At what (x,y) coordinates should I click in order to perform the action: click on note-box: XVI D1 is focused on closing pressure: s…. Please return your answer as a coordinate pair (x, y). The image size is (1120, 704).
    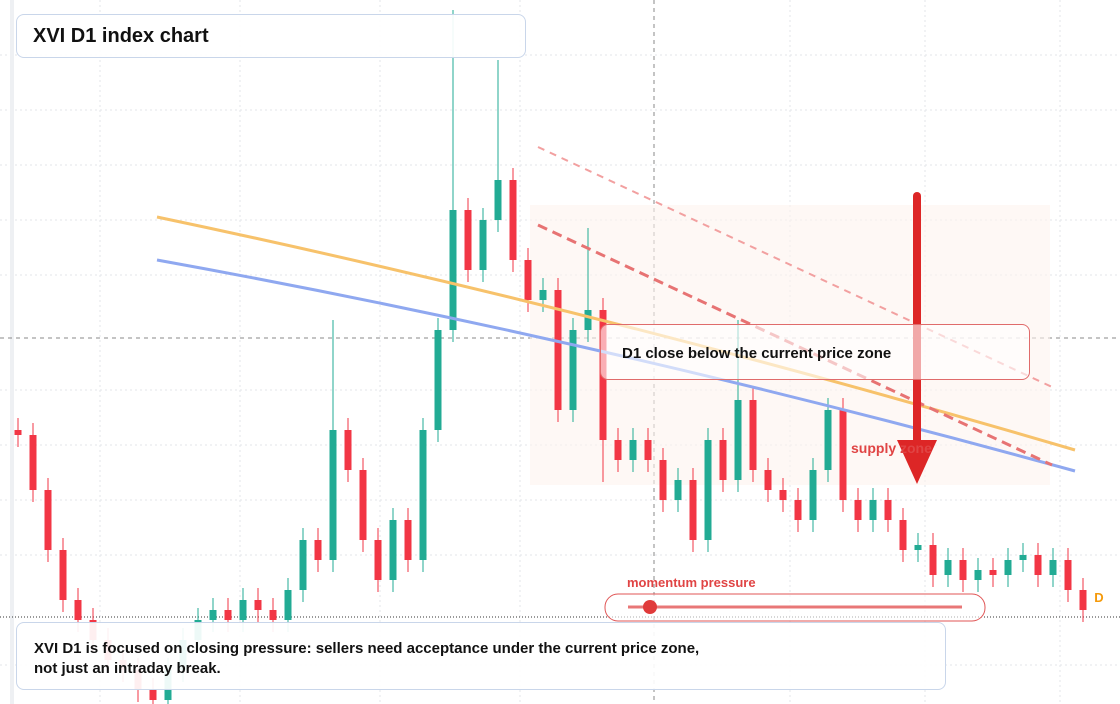
    Looking at the image, I should click on (481, 656).